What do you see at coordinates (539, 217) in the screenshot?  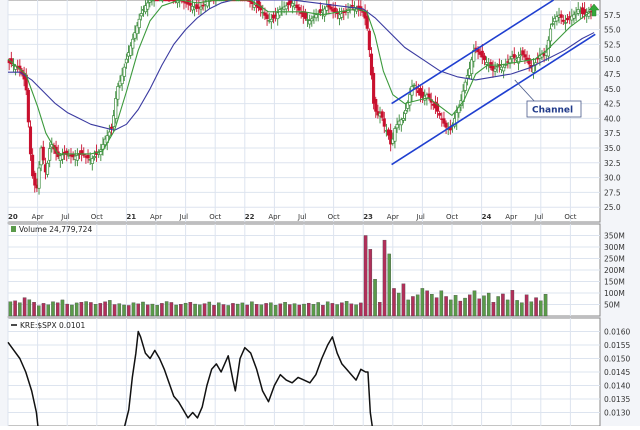 I see `x-tick-label: Jul` at bounding box center [539, 217].